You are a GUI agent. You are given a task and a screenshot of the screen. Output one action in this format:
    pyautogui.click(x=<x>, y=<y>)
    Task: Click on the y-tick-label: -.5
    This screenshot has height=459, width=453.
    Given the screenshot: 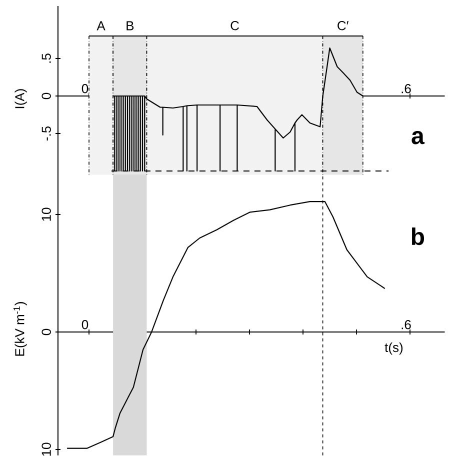 What is the action you would take?
    pyautogui.click(x=46, y=133)
    